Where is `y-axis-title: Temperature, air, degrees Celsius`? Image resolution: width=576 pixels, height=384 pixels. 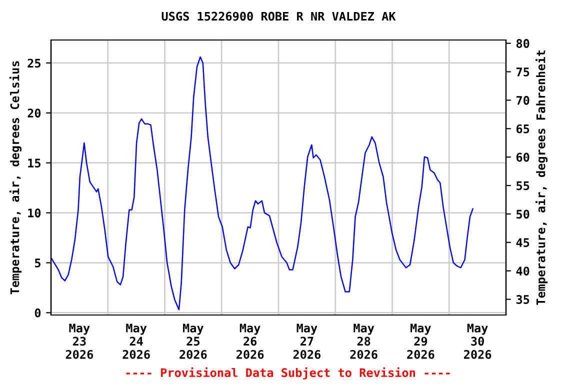 y-axis-title: Temperature, air, degrees Celsius is located at coordinates (15, 177).